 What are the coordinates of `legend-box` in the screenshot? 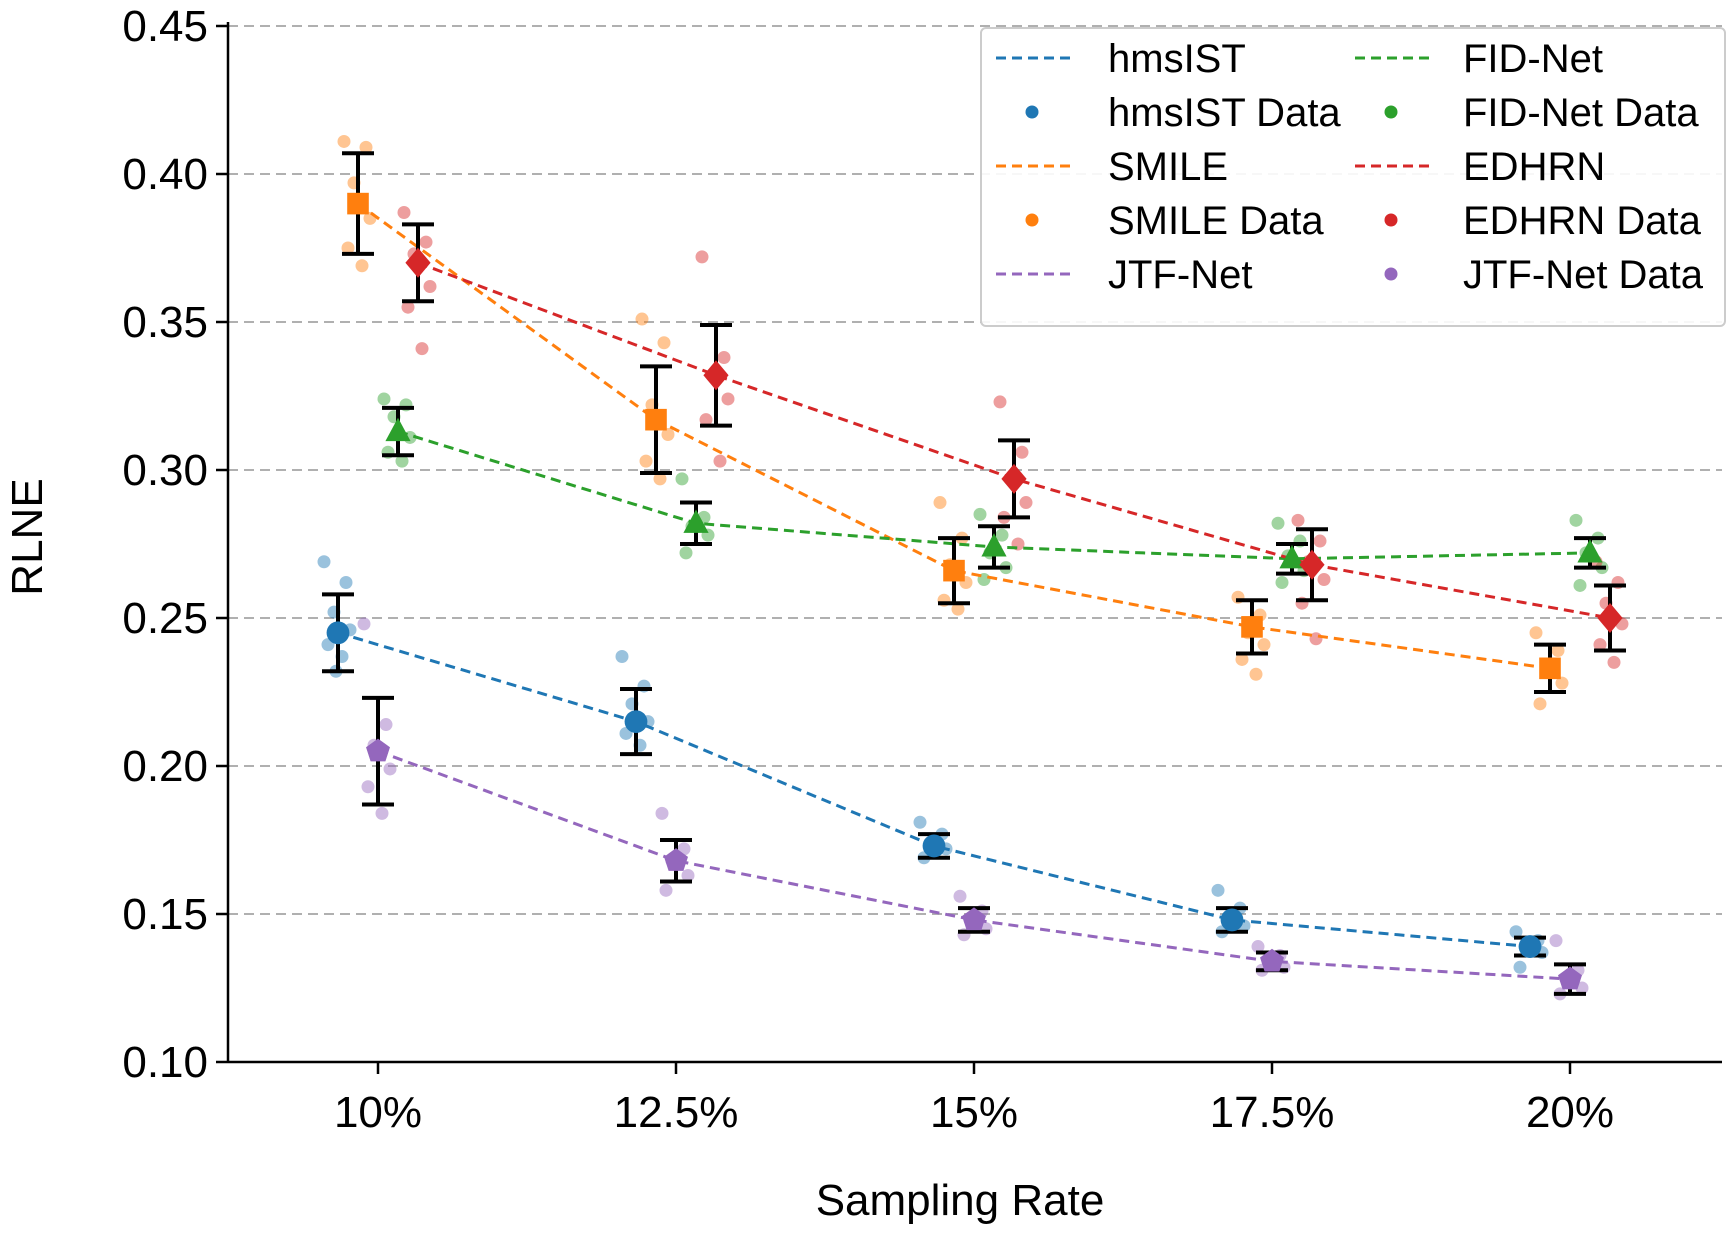 It's located at (1353, 177).